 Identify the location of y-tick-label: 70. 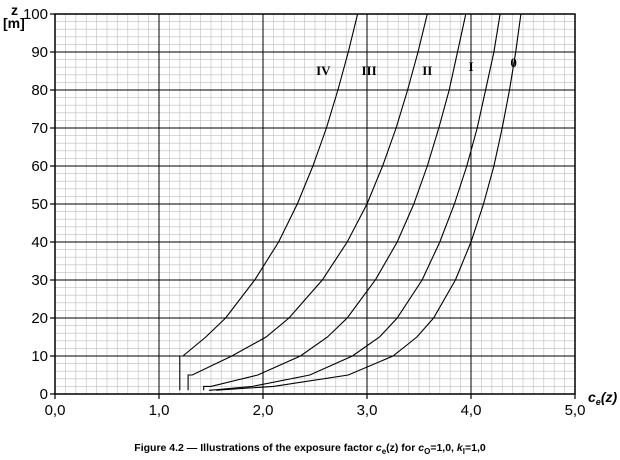
(39, 128).